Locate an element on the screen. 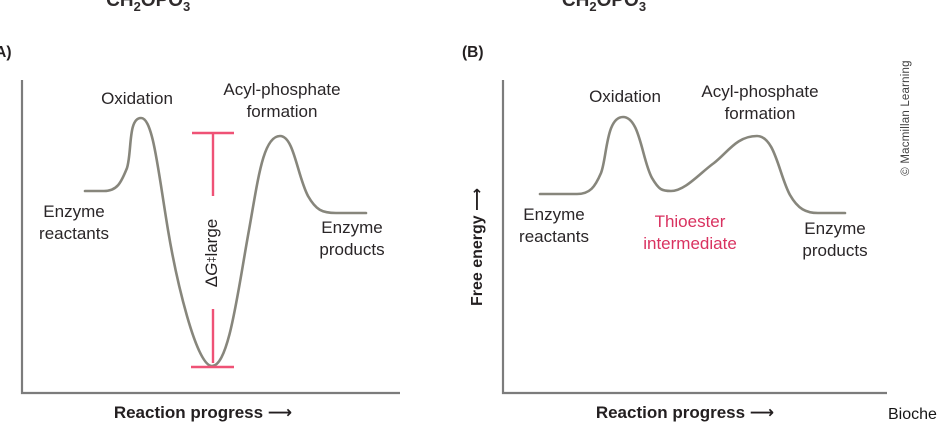  panel-a-acyl-phosphate-label: Acyl-phosphate formation is located at coordinates (281, 101).